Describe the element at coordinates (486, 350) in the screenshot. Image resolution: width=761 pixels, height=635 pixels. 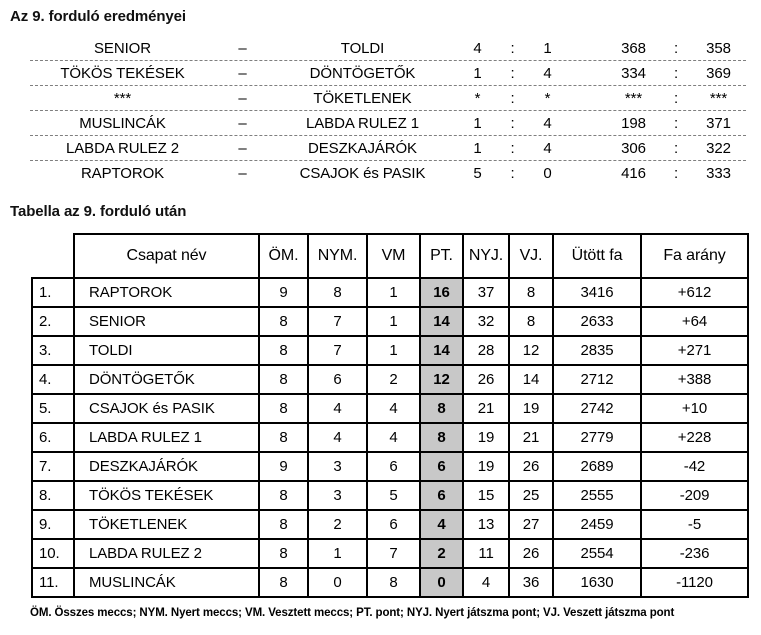
I see `won-sets-cell: 28` at that location.